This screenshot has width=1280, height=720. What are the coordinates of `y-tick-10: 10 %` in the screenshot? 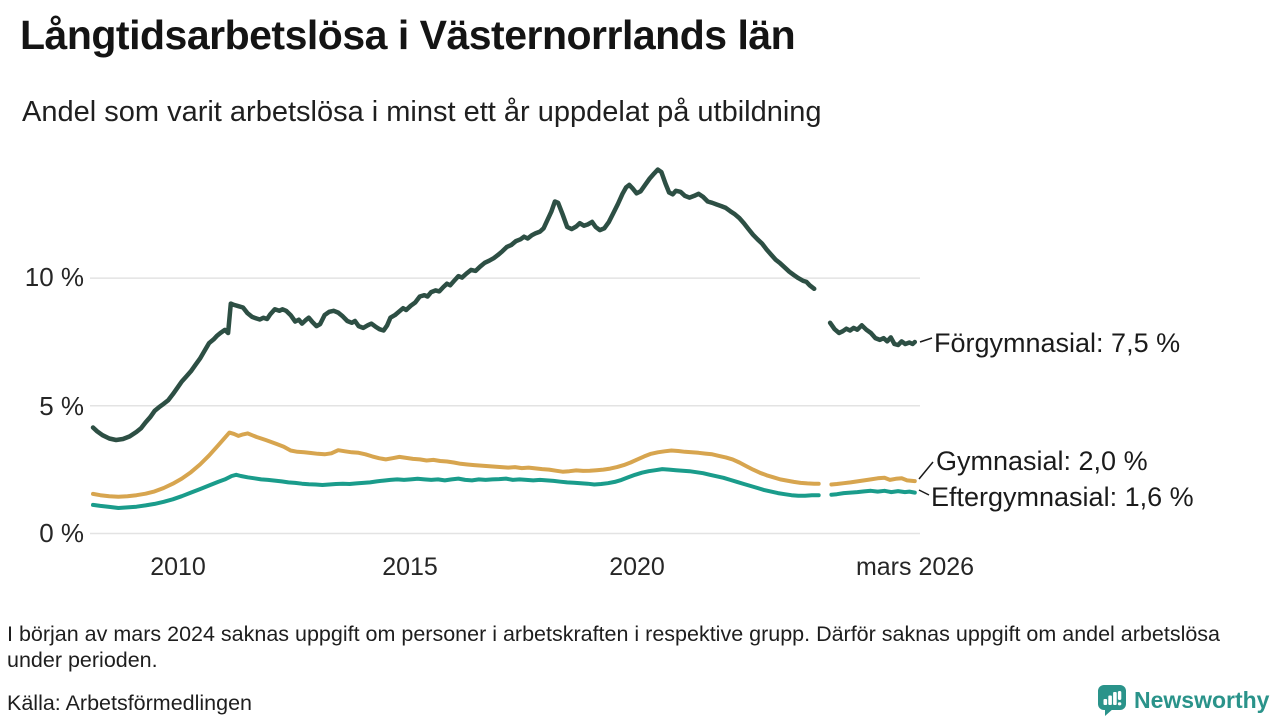 It's located at (54, 277).